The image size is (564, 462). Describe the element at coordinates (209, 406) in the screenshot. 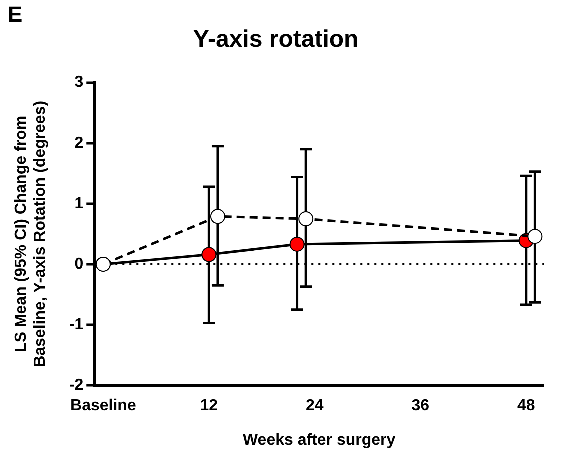

I see `x-tick-label: 12` at that location.